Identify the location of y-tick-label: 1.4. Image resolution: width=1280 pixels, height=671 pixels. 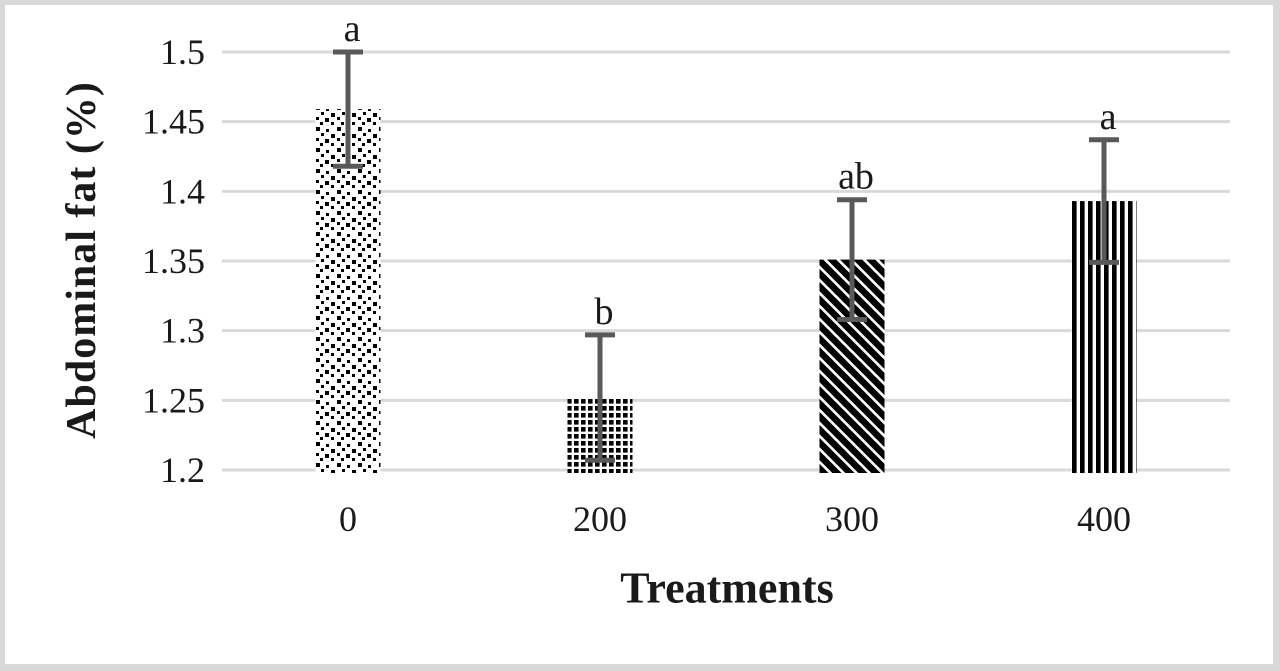
(182, 191).